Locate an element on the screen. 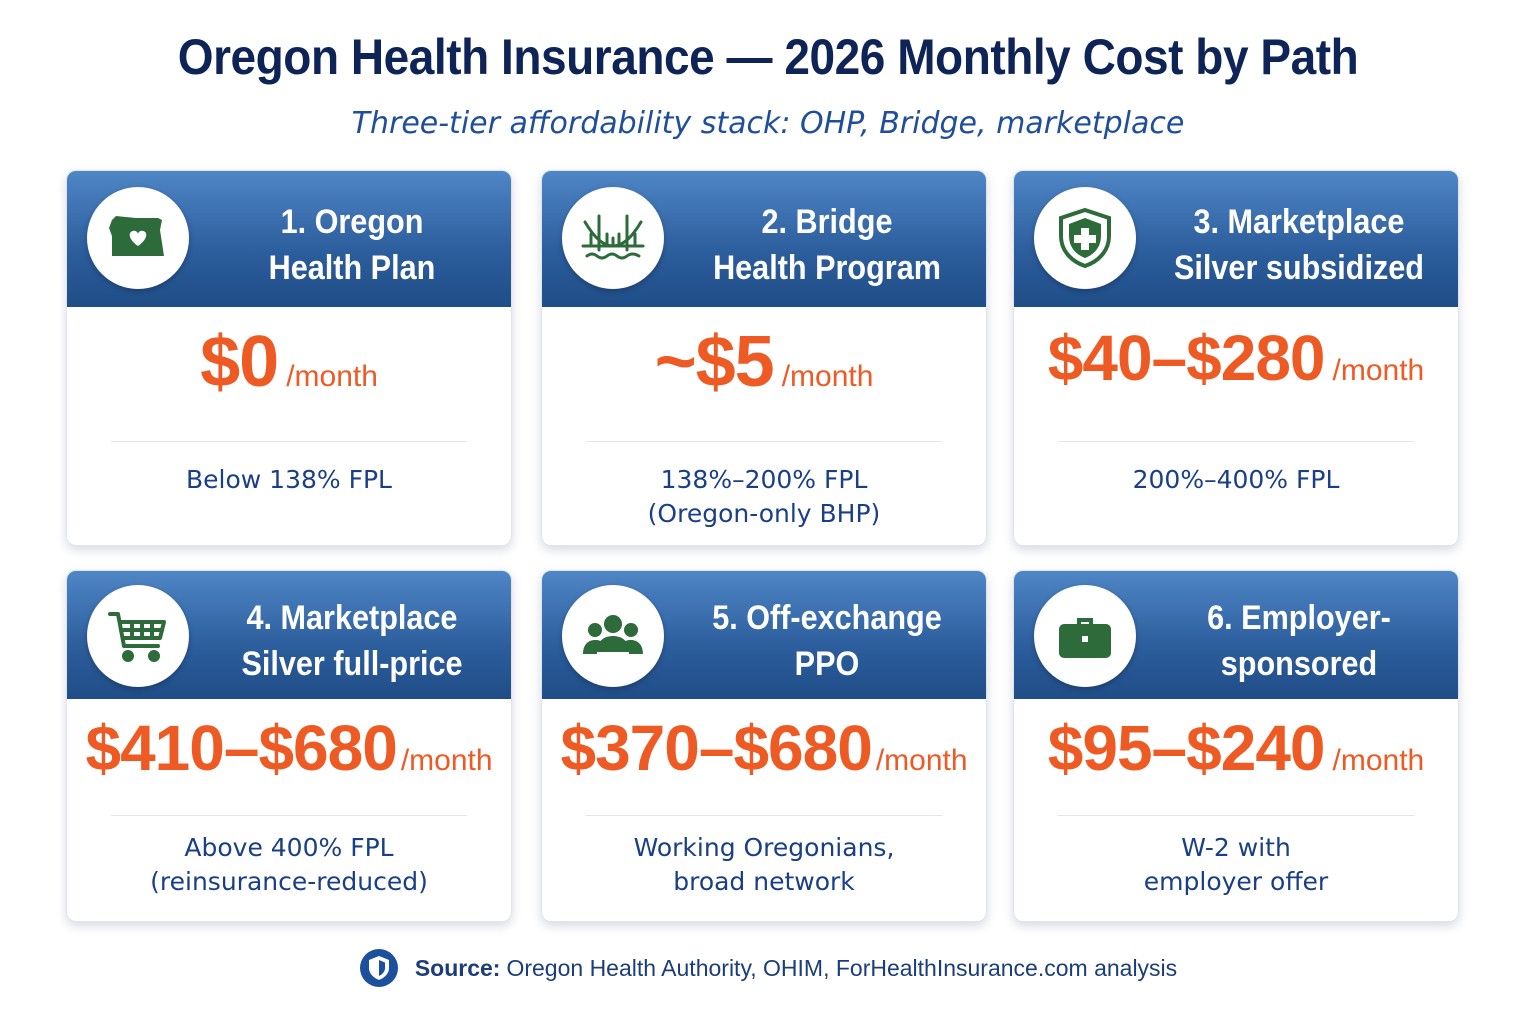 The image size is (1536, 1024). price-value: $40–$280 is located at coordinates (1186, 358).